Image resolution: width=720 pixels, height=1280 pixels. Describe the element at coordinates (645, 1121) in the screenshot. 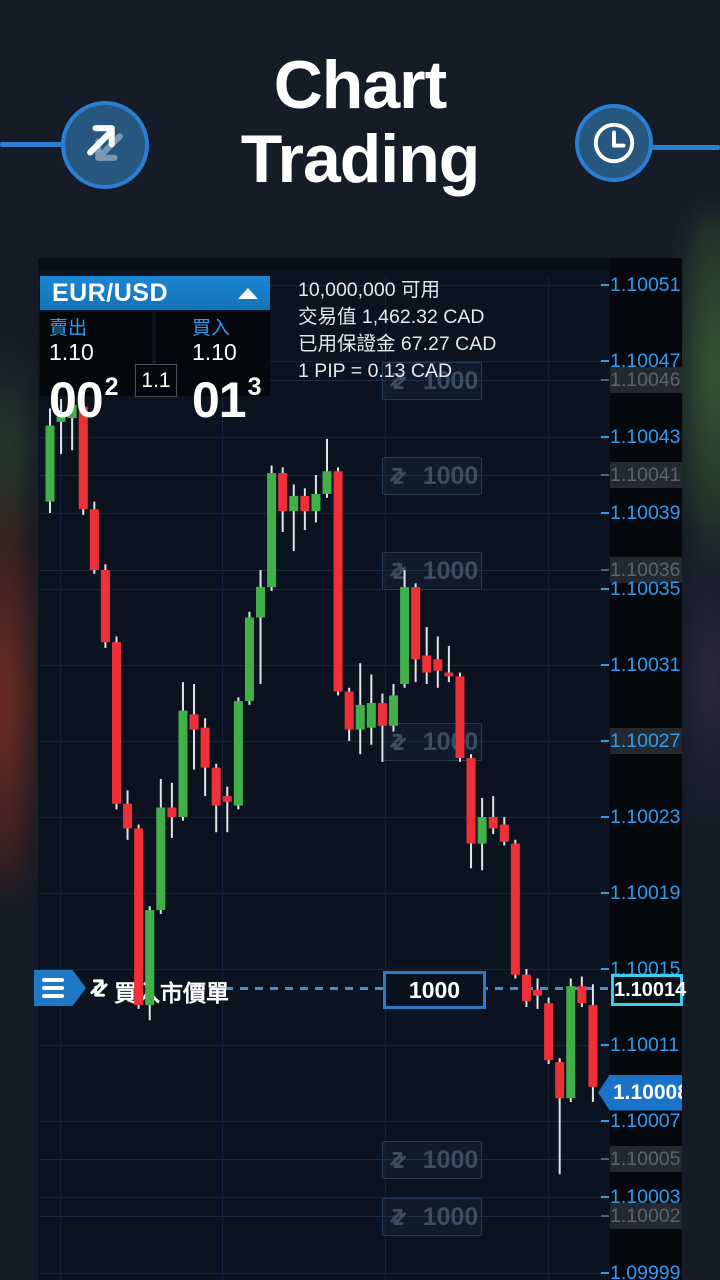

I see `axis-price-label: 1.10007` at that location.